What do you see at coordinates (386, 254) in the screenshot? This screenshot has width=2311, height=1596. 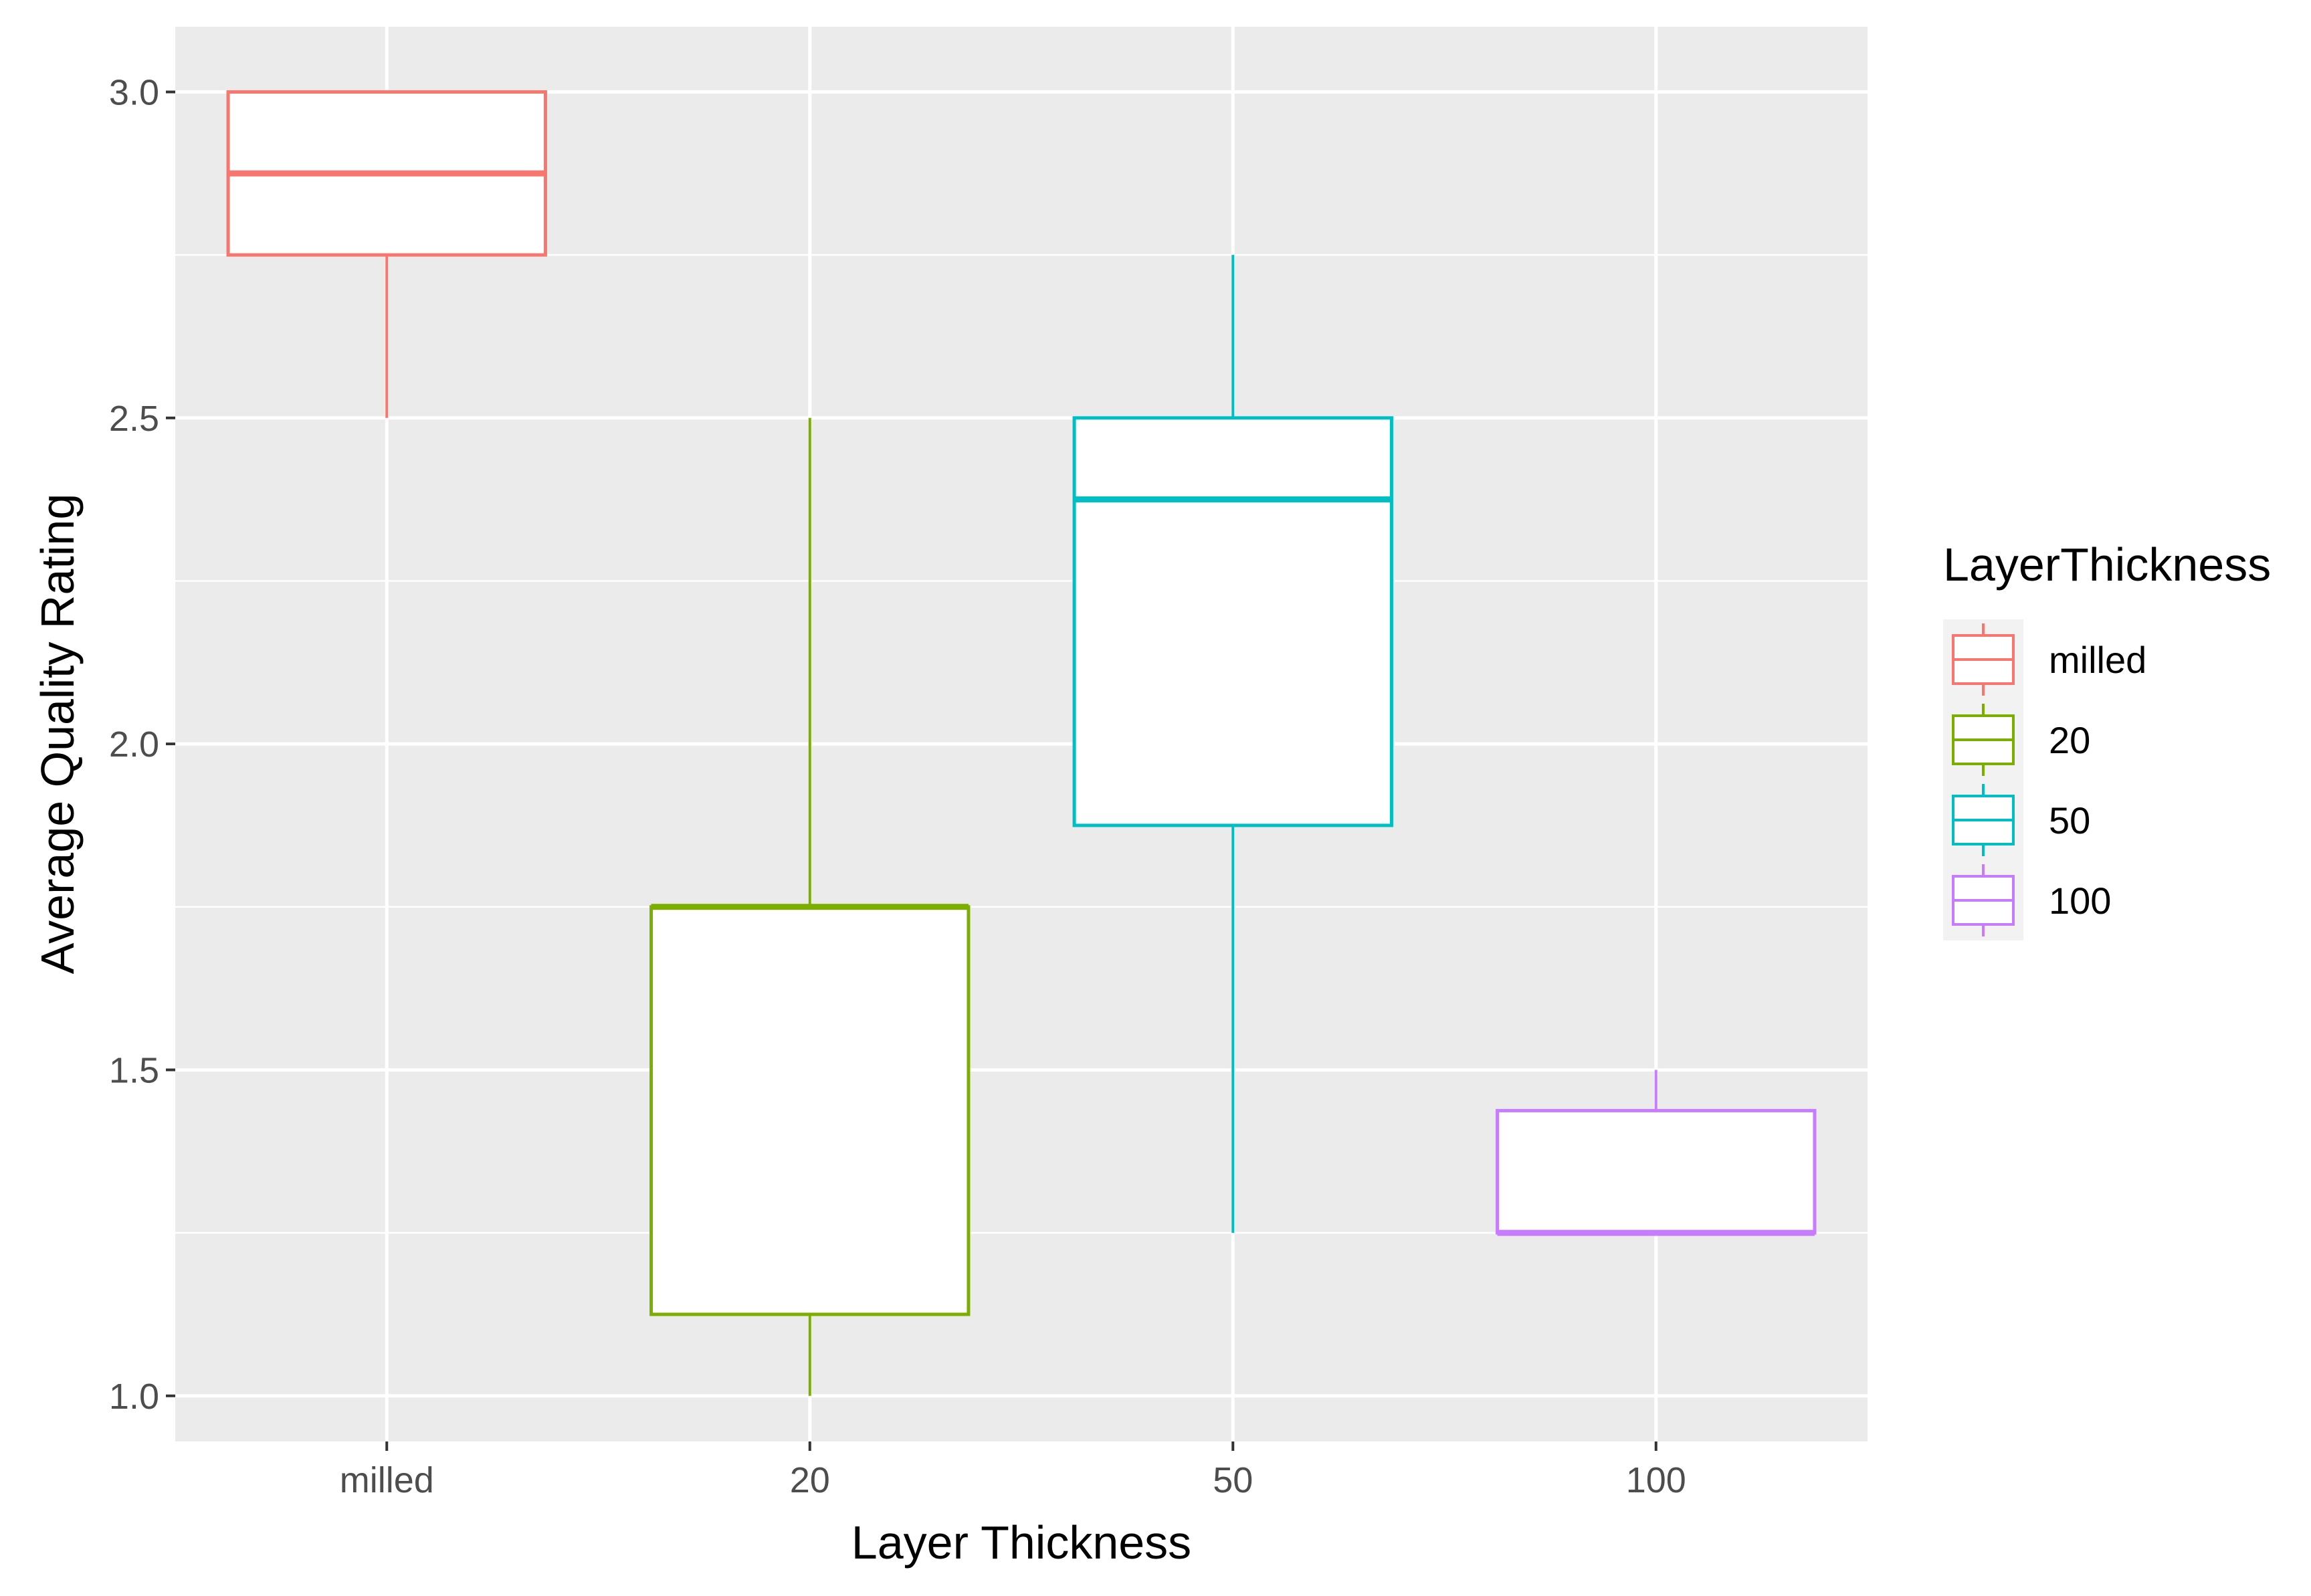 I see `box-milled` at bounding box center [386, 254].